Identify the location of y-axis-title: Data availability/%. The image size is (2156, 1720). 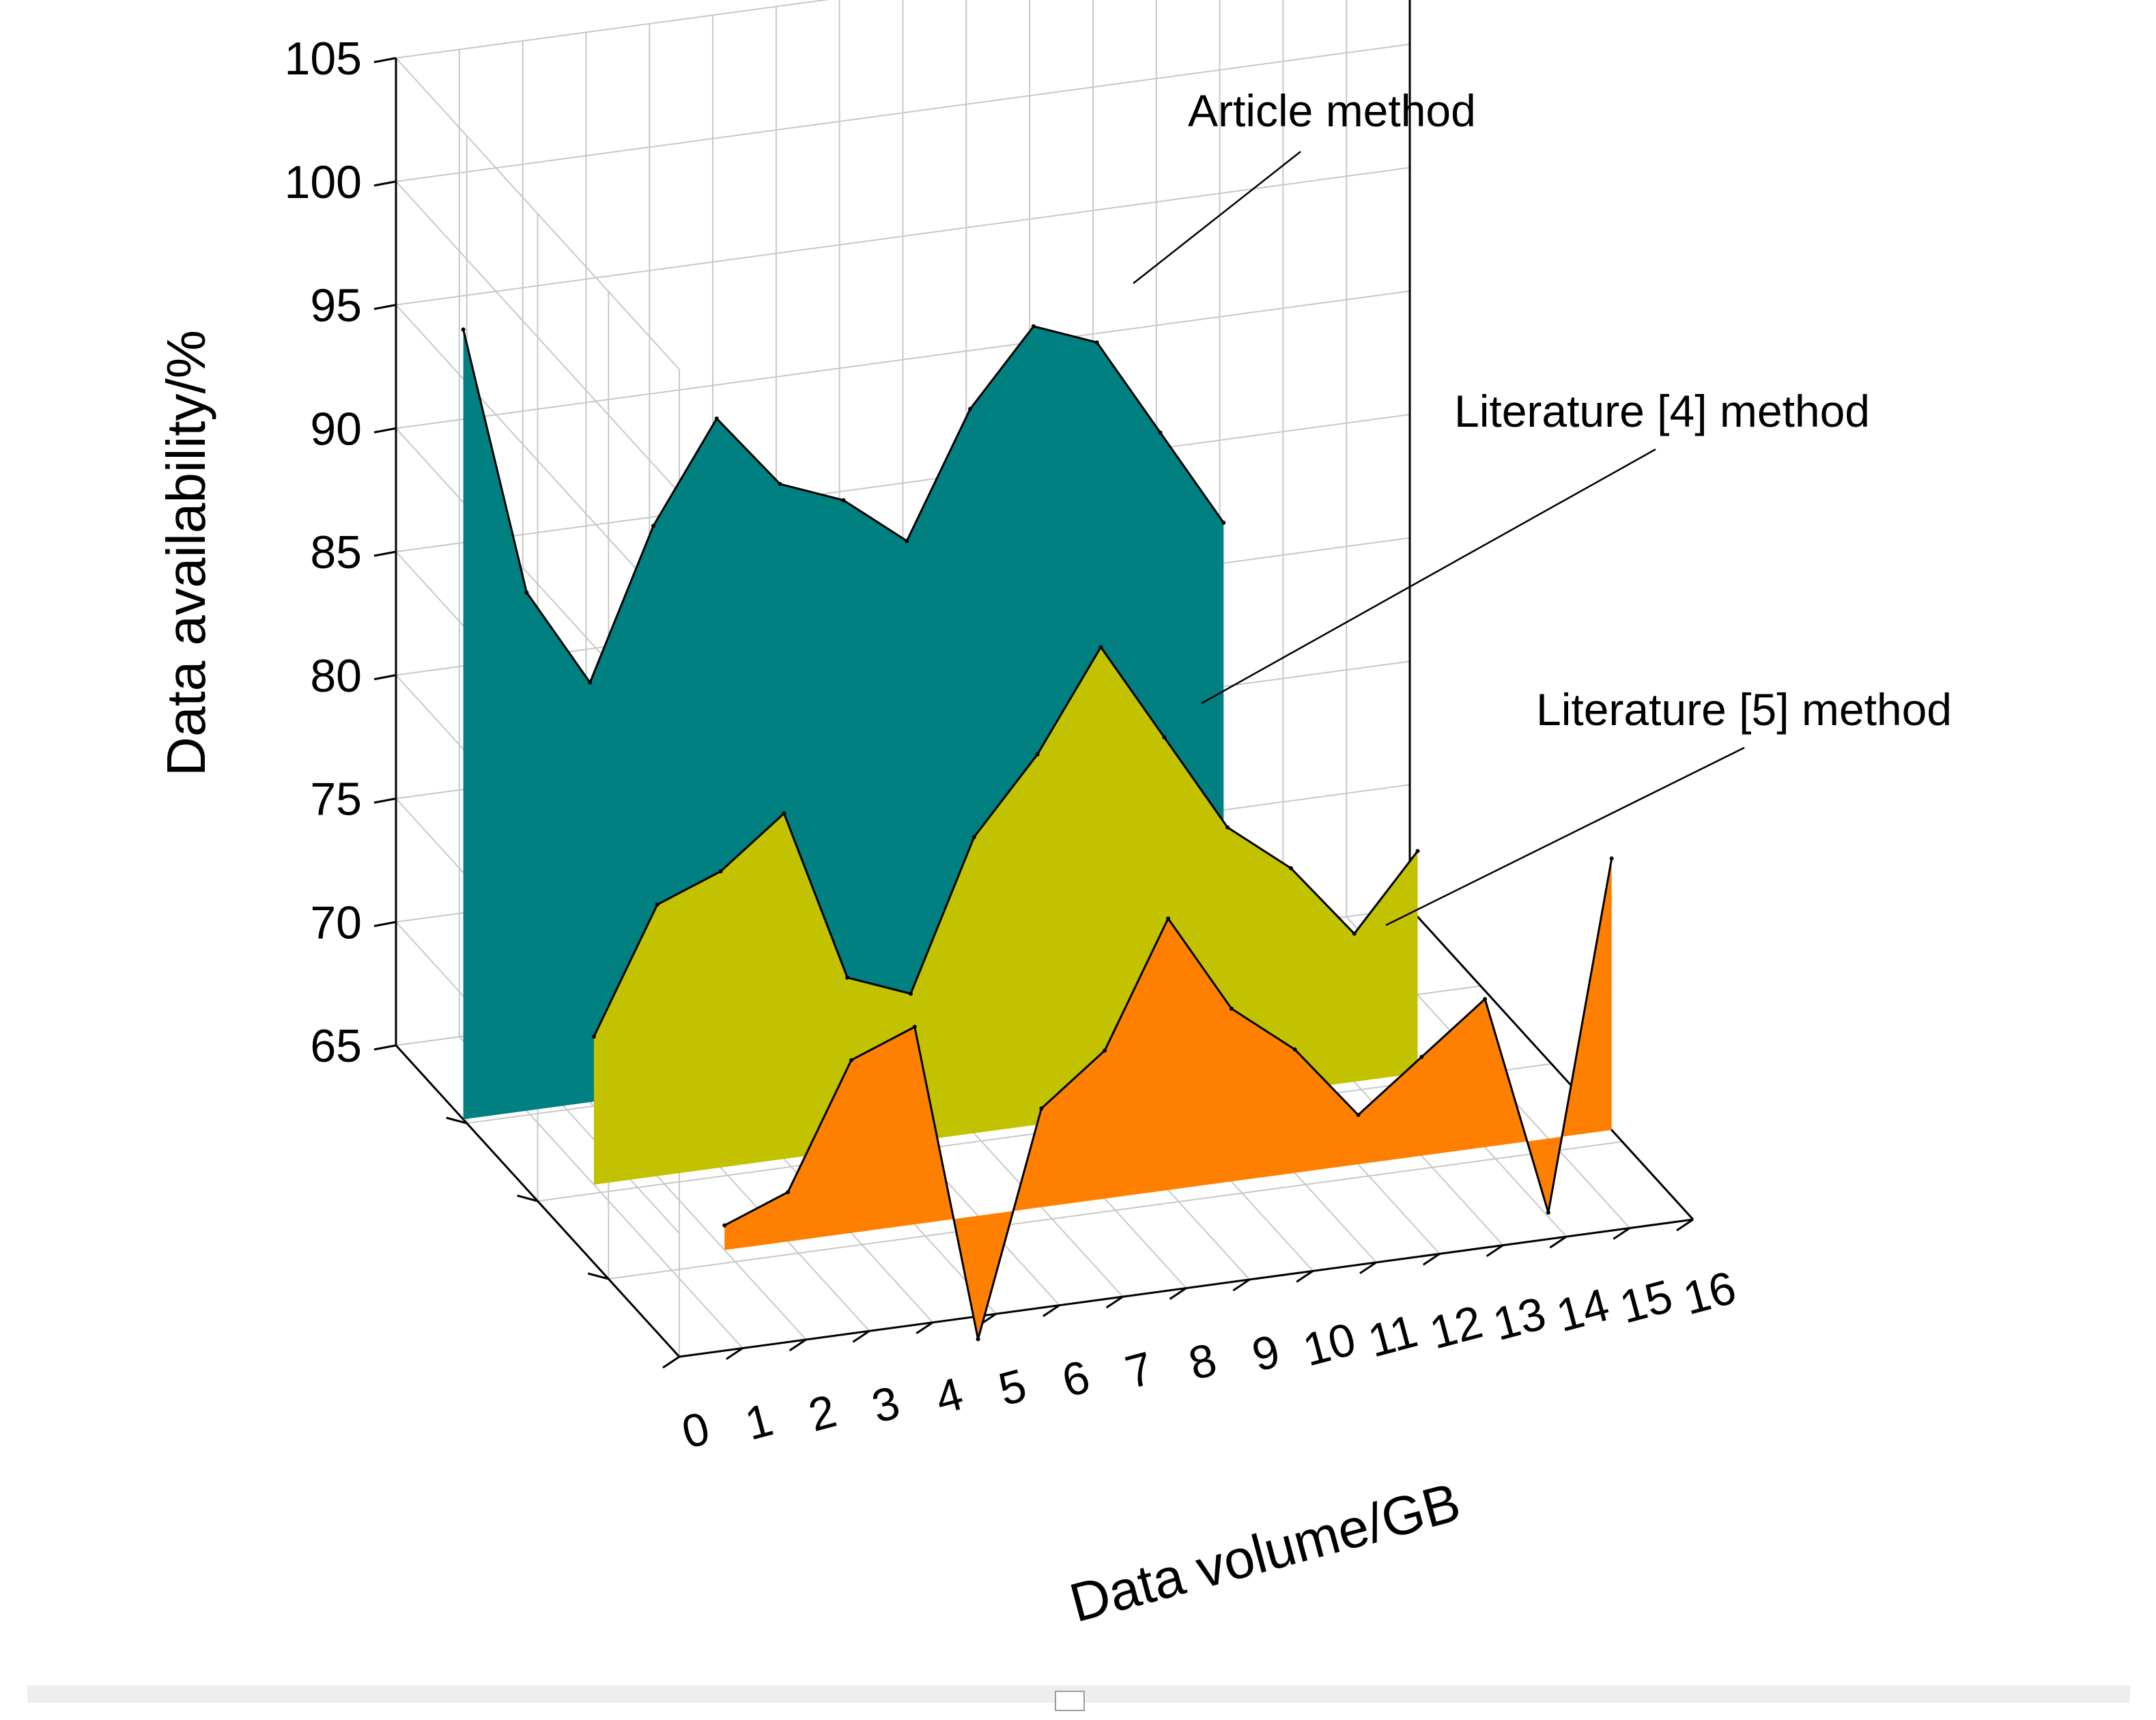
(186, 553).